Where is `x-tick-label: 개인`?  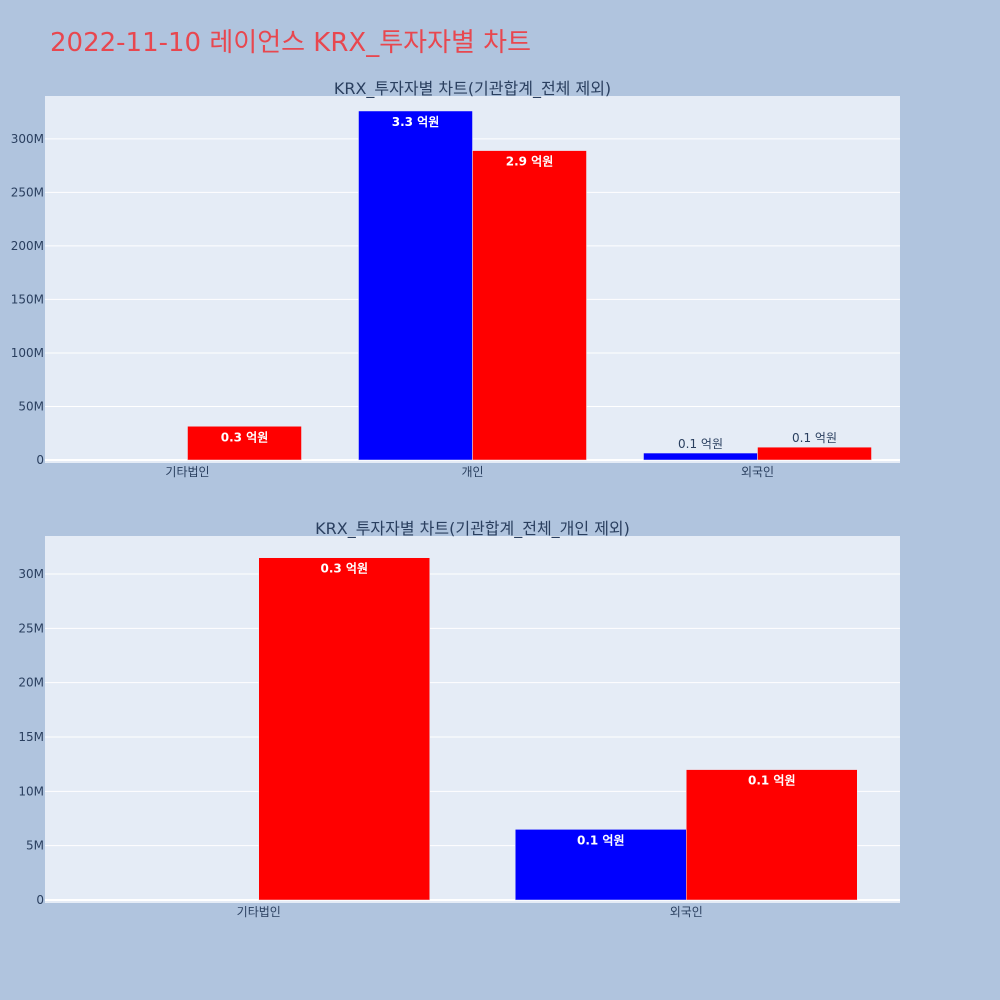 x-tick-label: 개인 is located at coordinates (472, 472).